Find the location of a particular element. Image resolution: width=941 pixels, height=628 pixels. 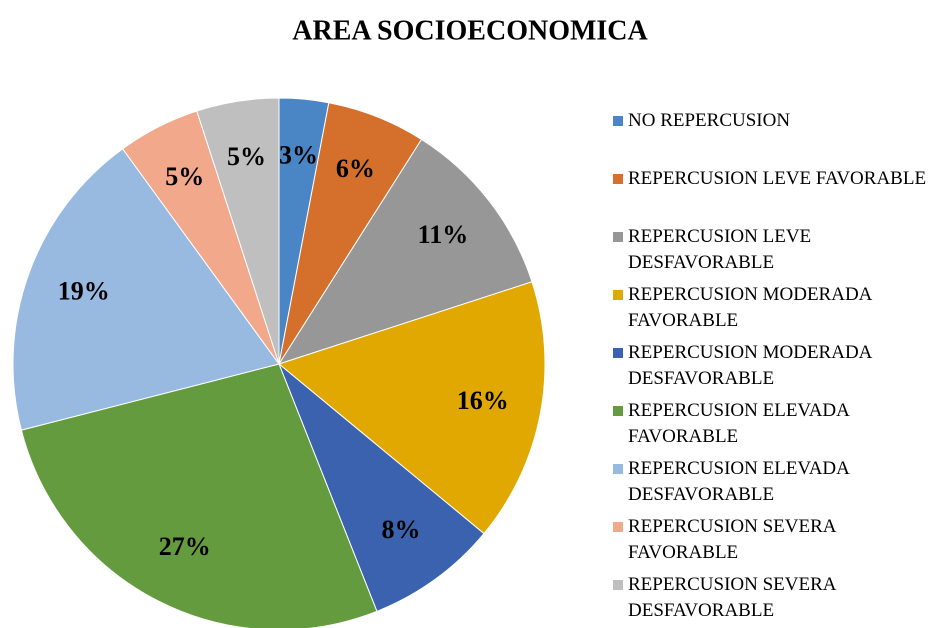

legend-item: REPERCUSION SEVERA FAVORABLE is located at coordinates (772, 540).